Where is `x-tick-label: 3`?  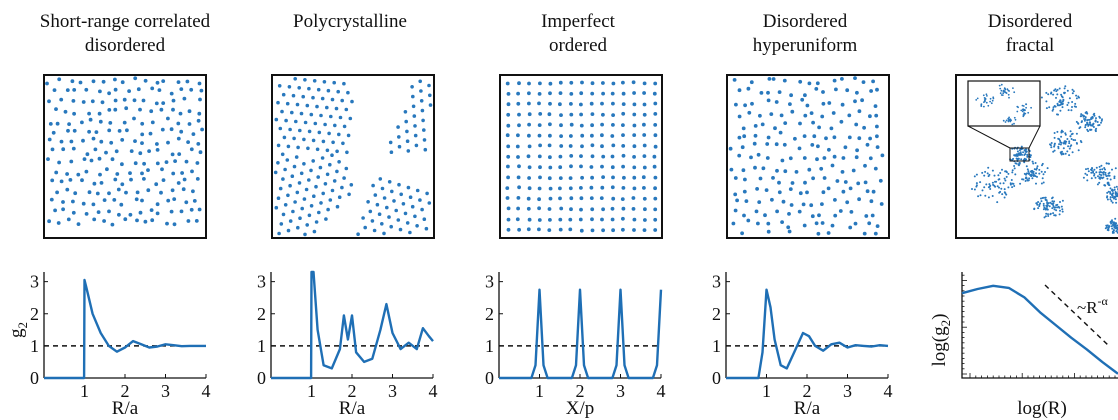
x-tick-label: 3 is located at coordinates (165, 391).